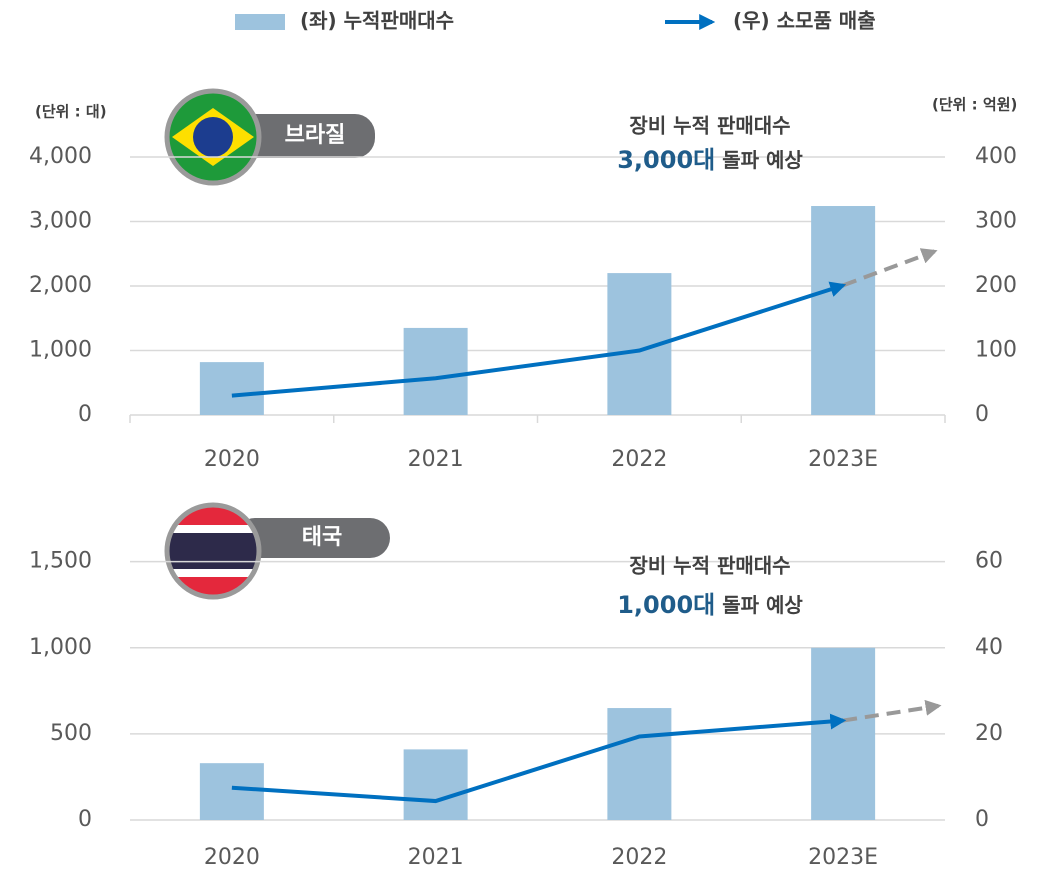 This screenshot has width=1064, height=872. I want to click on annotation: 3,000대 돌파 예상, so click(710, 160).